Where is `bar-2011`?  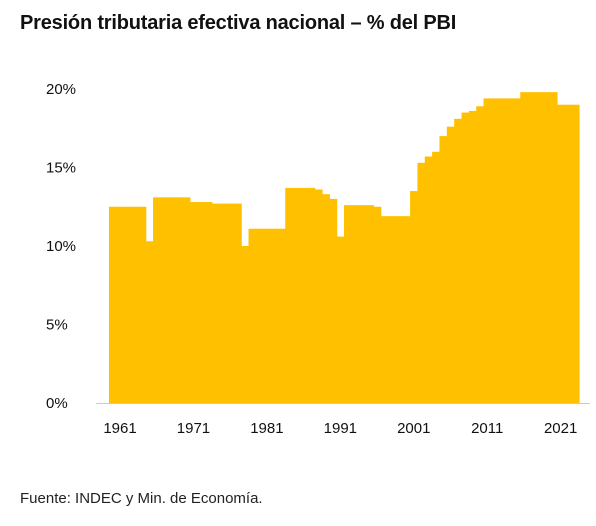
bar-2011 is located at coordinates (487, 251).